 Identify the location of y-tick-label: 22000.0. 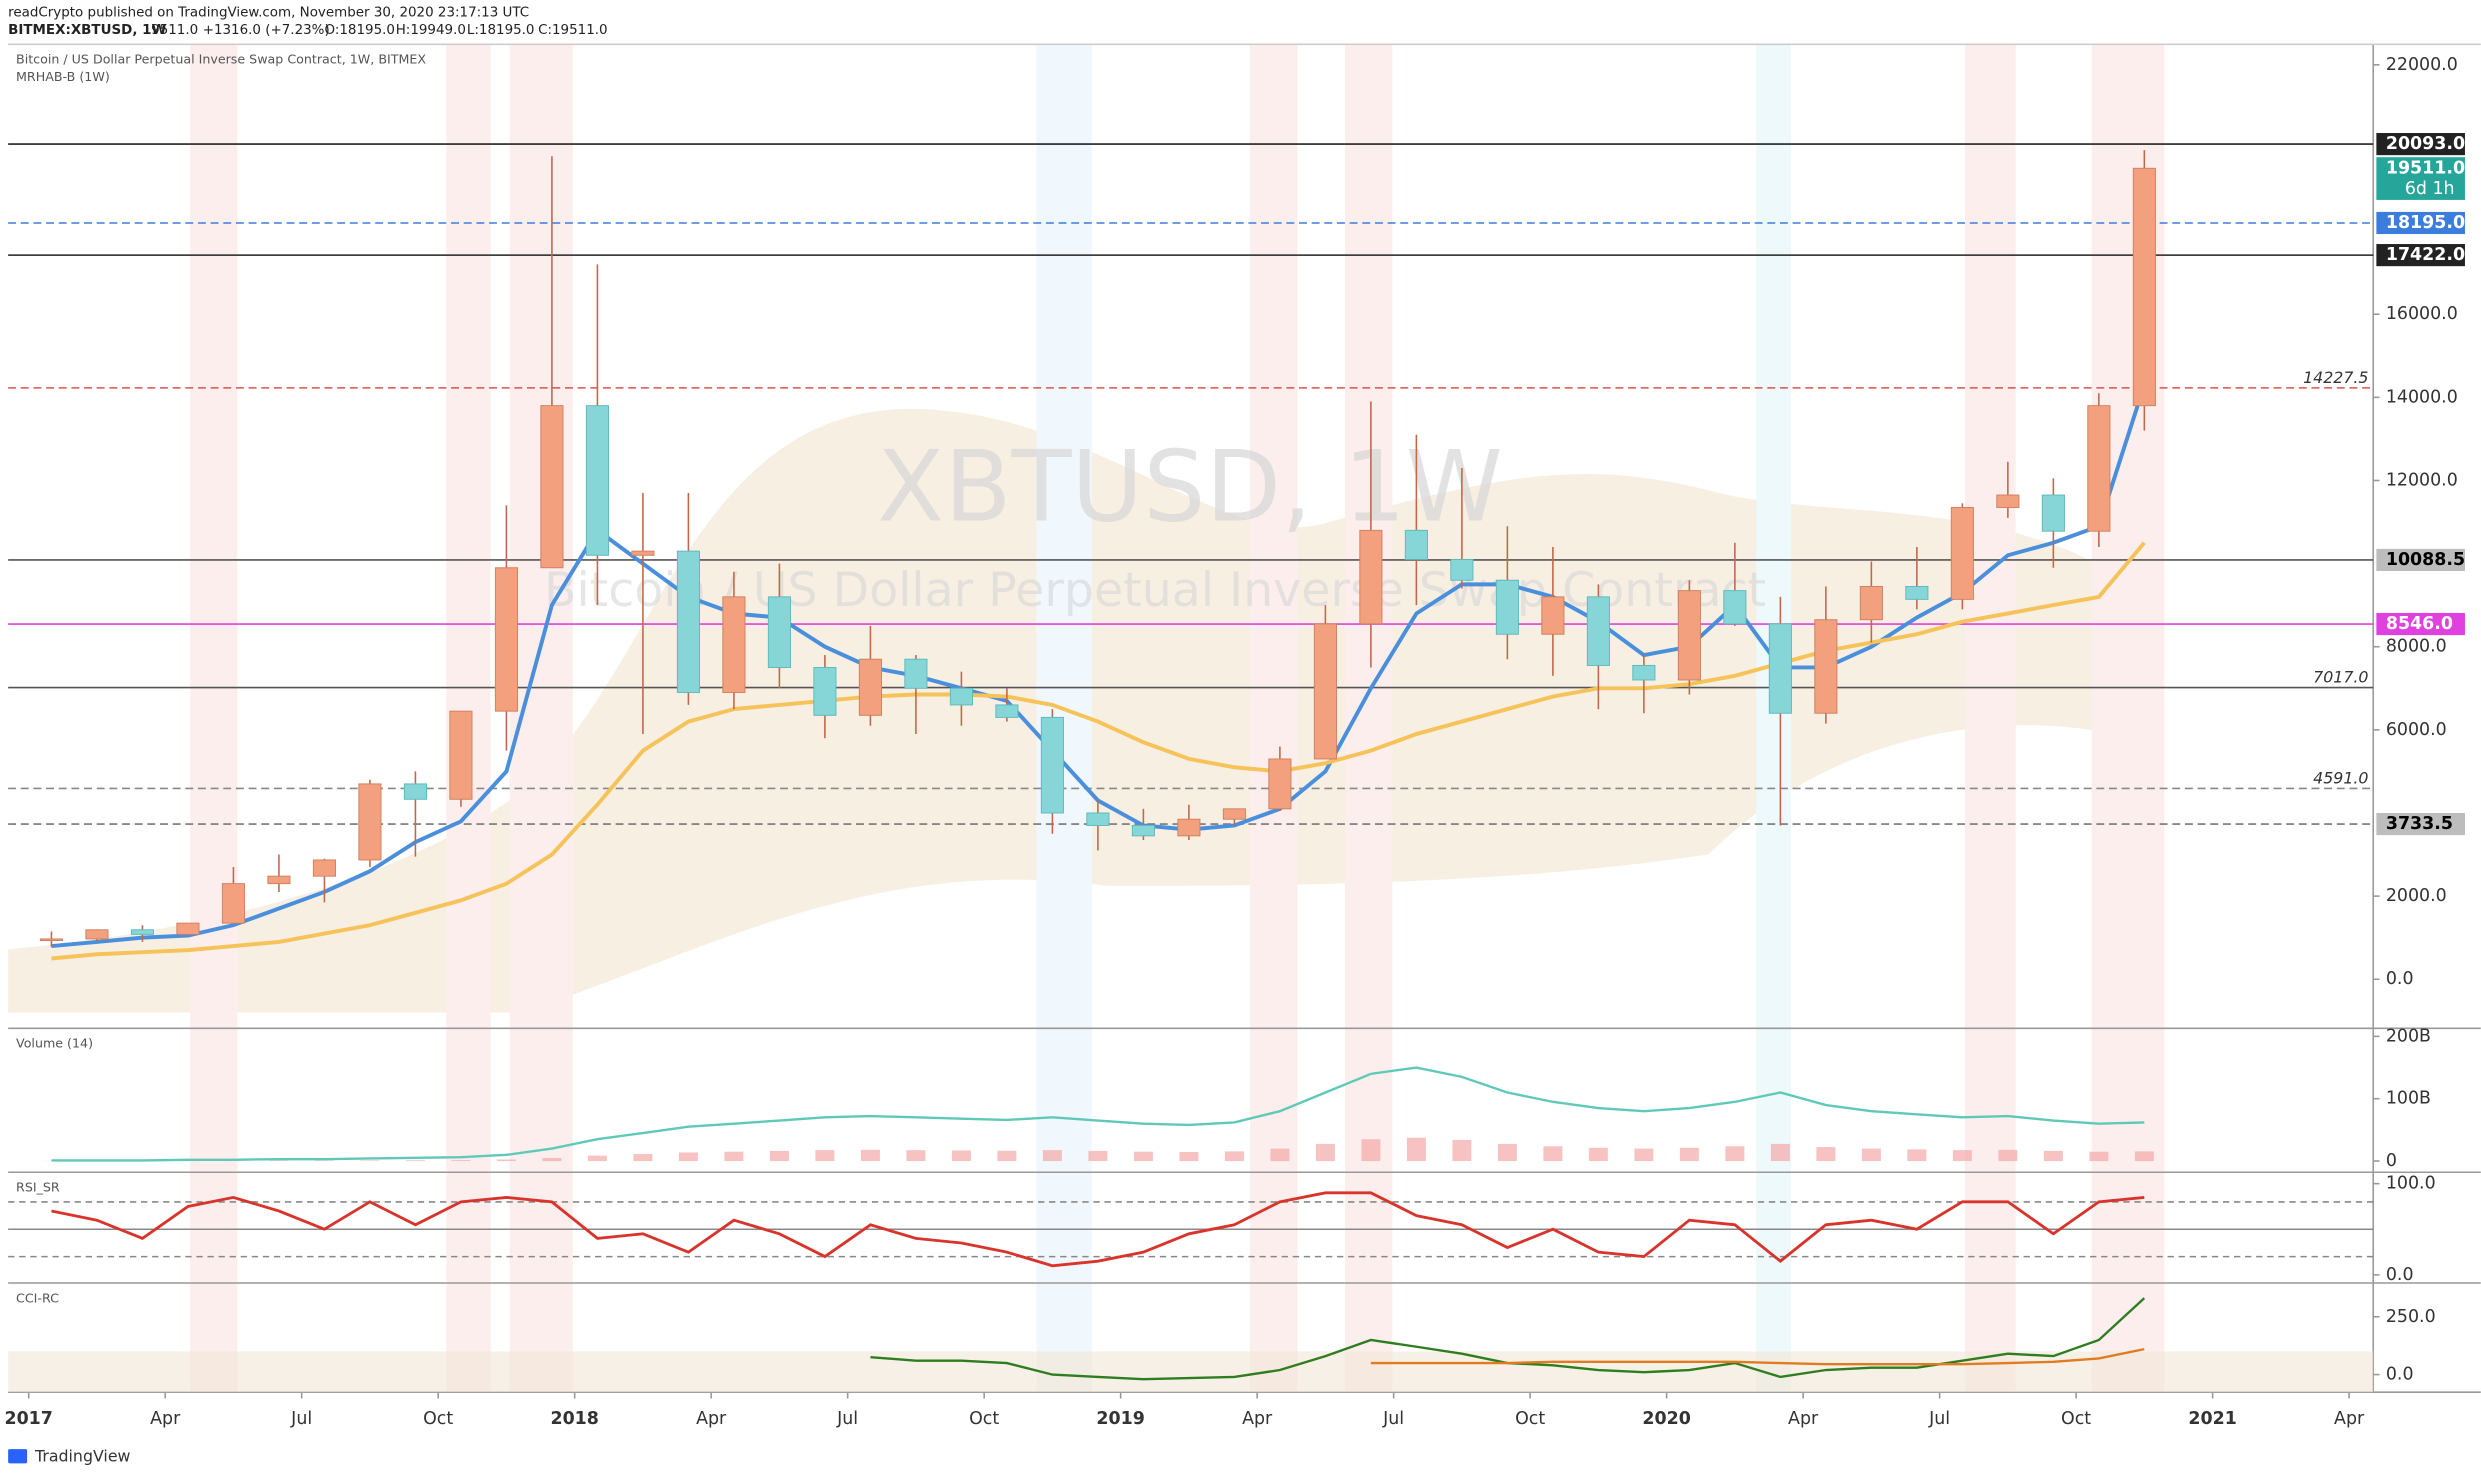
(2422, 65).